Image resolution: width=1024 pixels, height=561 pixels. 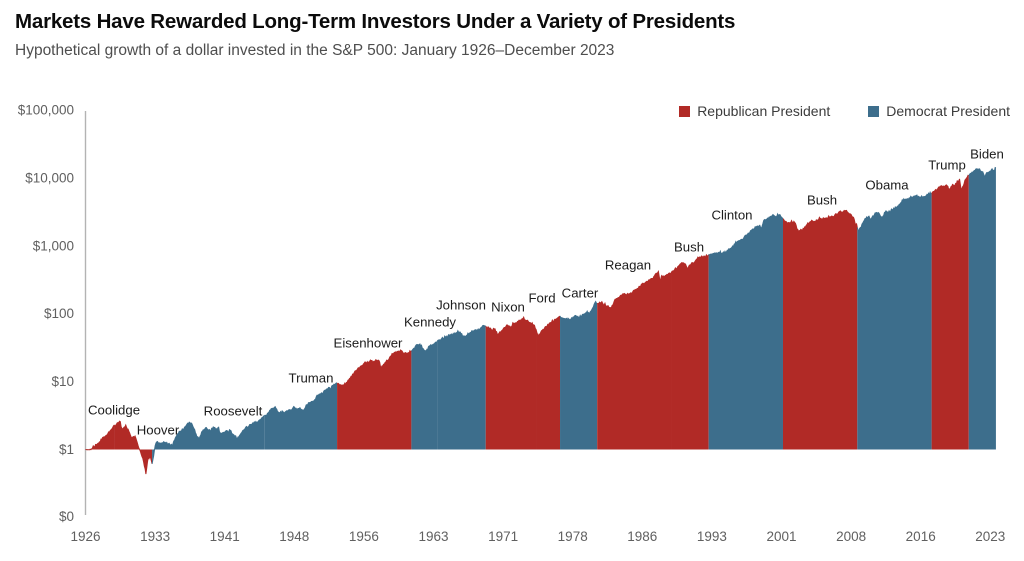 I want to click on curve-line-trump, so click(x=950, y=184).